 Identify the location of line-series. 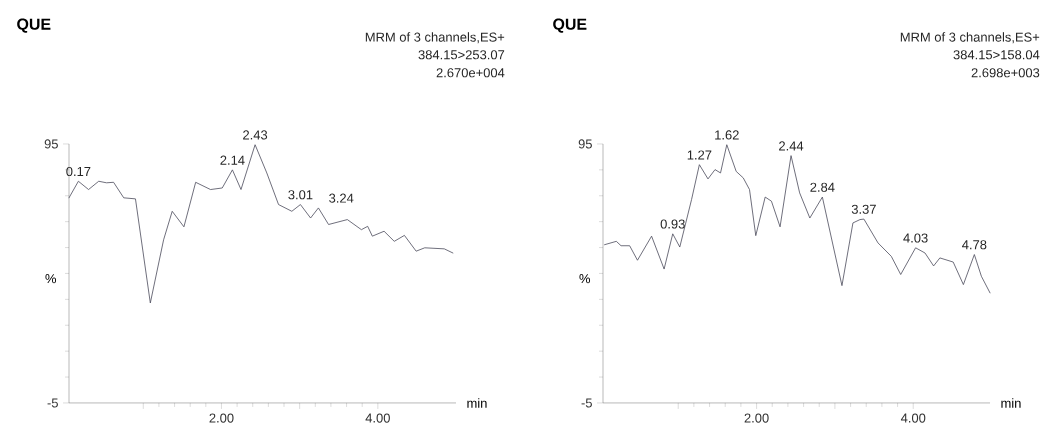
(261, 224).